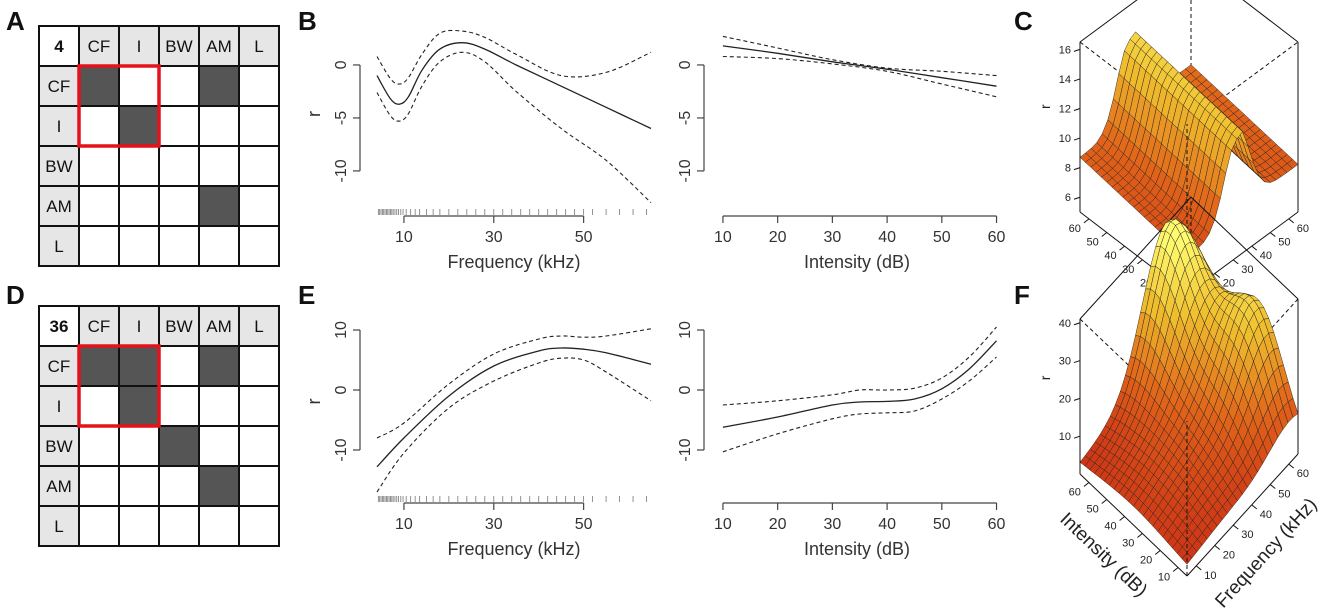 The height and width of the screenshot is (608, 1344). What do you see at coordinates (307, 21) in the screenshot?
I see `panel-label-b: B` at bounding box center [307, 21].